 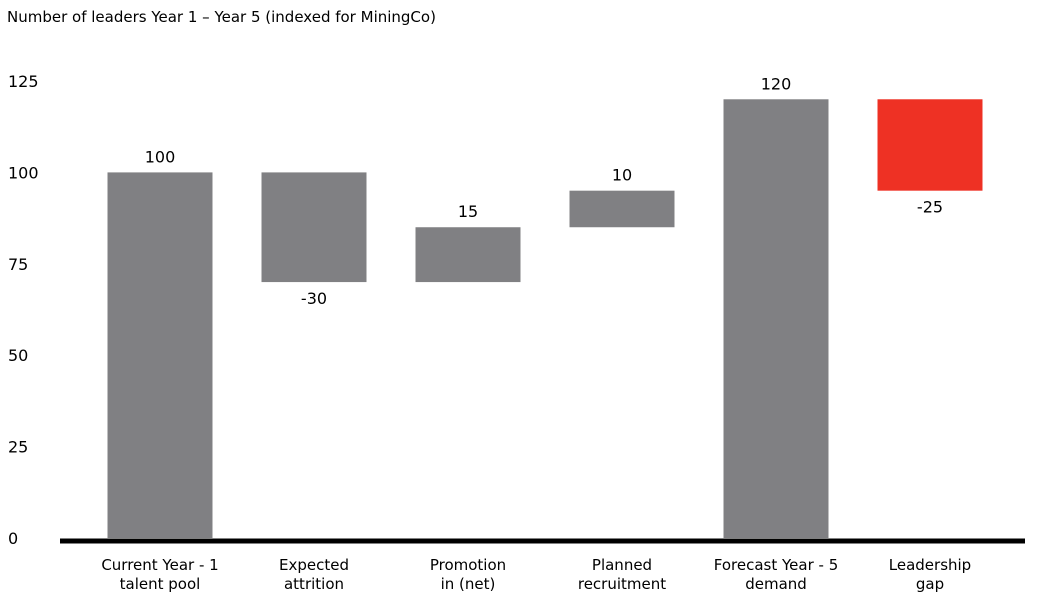 What do you see at coordinates (776, 565) in the screenshot?
I see `x-category-label: Forecast Year - 5` at bounding box center [776, 565].